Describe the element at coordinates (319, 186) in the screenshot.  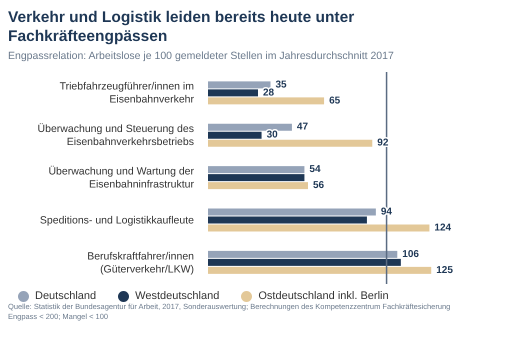
I see `data-label: 56` at that location.